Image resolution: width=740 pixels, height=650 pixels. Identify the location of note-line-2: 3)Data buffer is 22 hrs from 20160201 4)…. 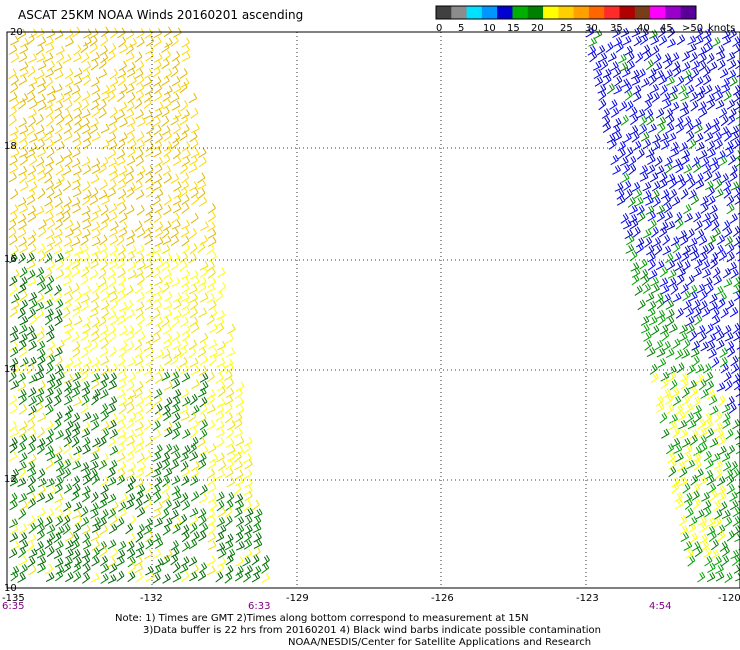
(372, 630).